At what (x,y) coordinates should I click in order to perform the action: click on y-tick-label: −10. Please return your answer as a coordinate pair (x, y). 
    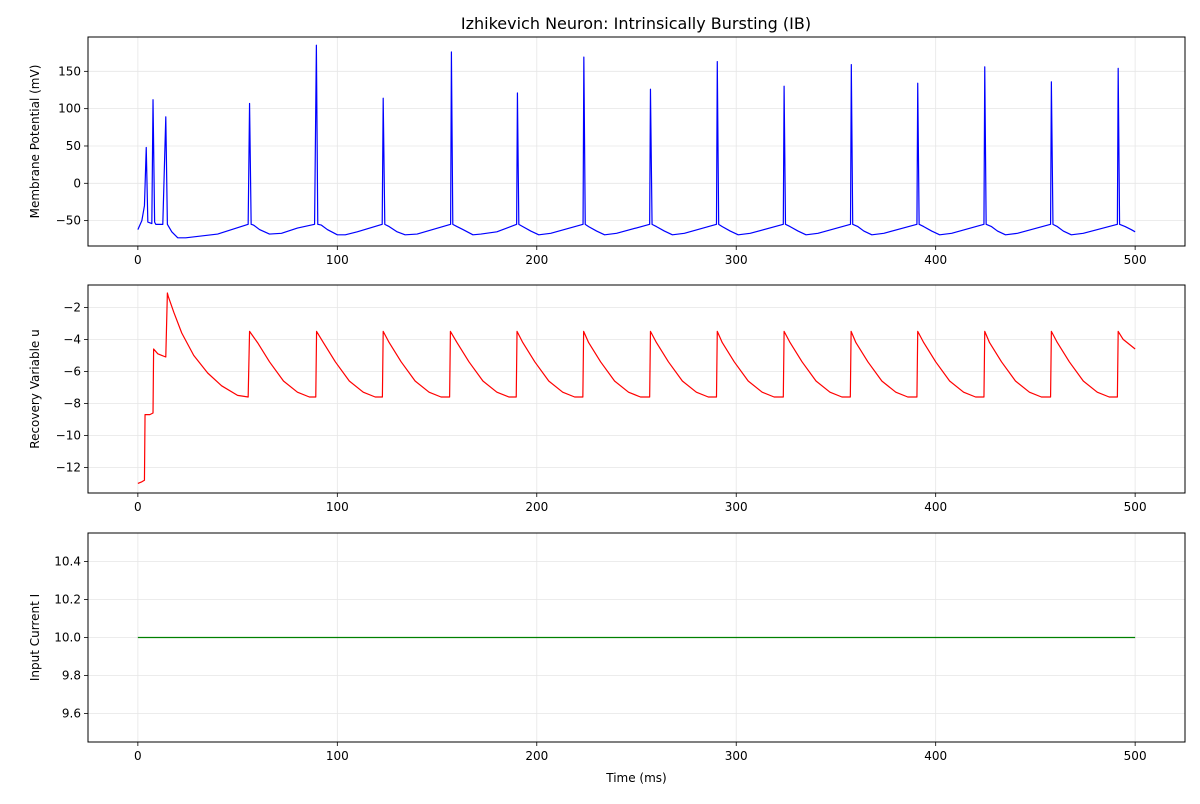
    Looking at the image, I should click on (68, 435).